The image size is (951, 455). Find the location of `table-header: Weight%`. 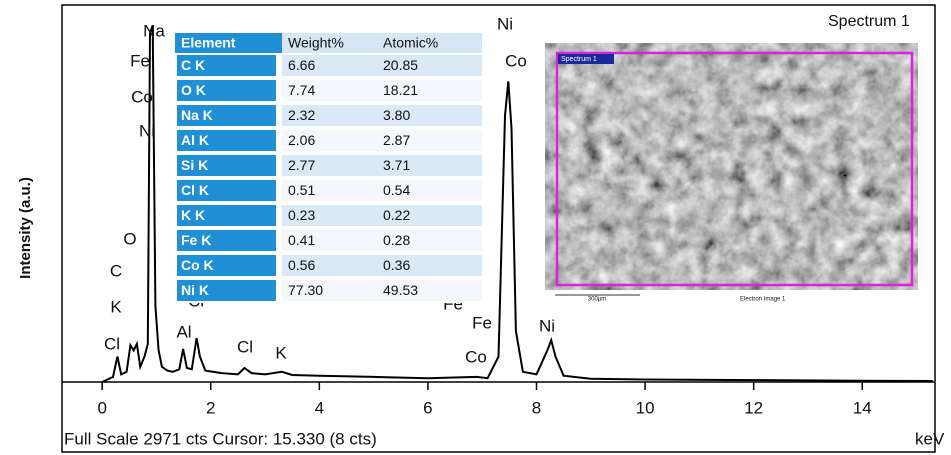

table-header: Weight% is located at coordinates (316, 43).